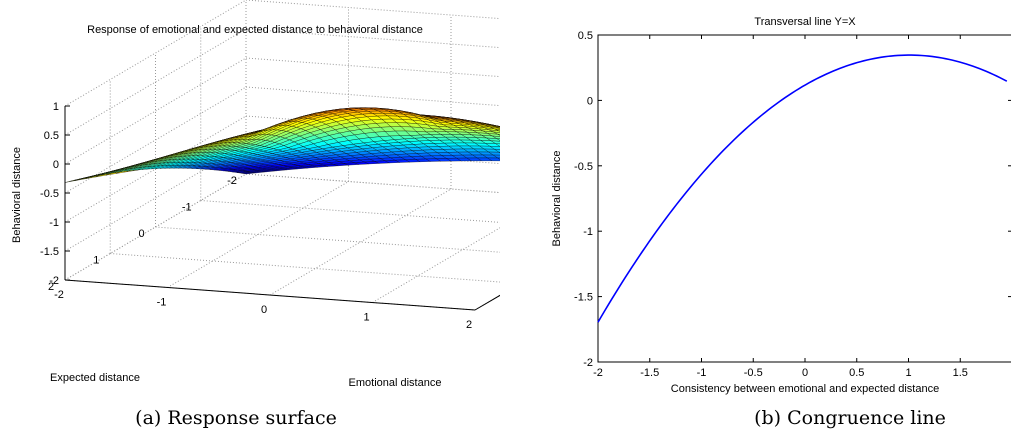 The height and width of the screenshot is (437, 1011). What do you see at coordinates (270, 295) in the screenshot?
I see `x-axis-line` at bounding box center [270, 295].